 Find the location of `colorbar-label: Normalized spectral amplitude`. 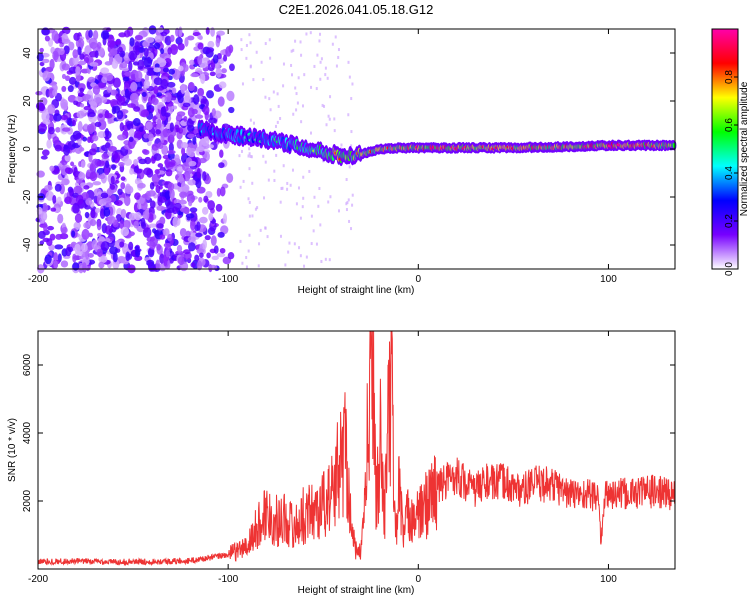

colorbar-label: Normalized spectral amplitude is located at coordinates (744, 148).